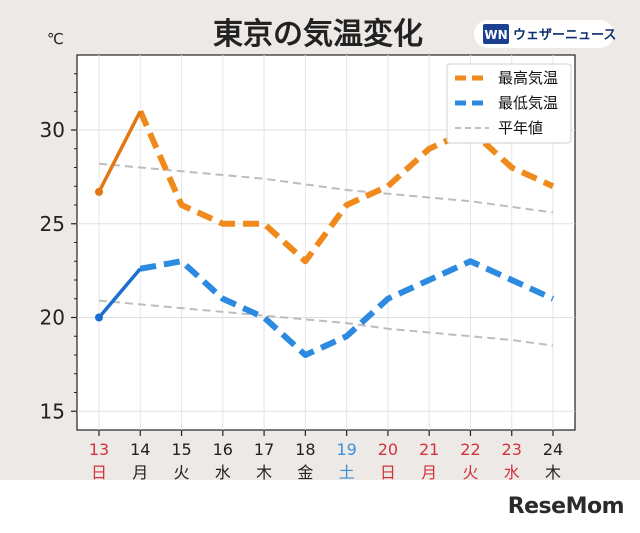 This screenshot has height=533, width=640. I want to click on x-tick-label-date: 20, so click(388, 449).